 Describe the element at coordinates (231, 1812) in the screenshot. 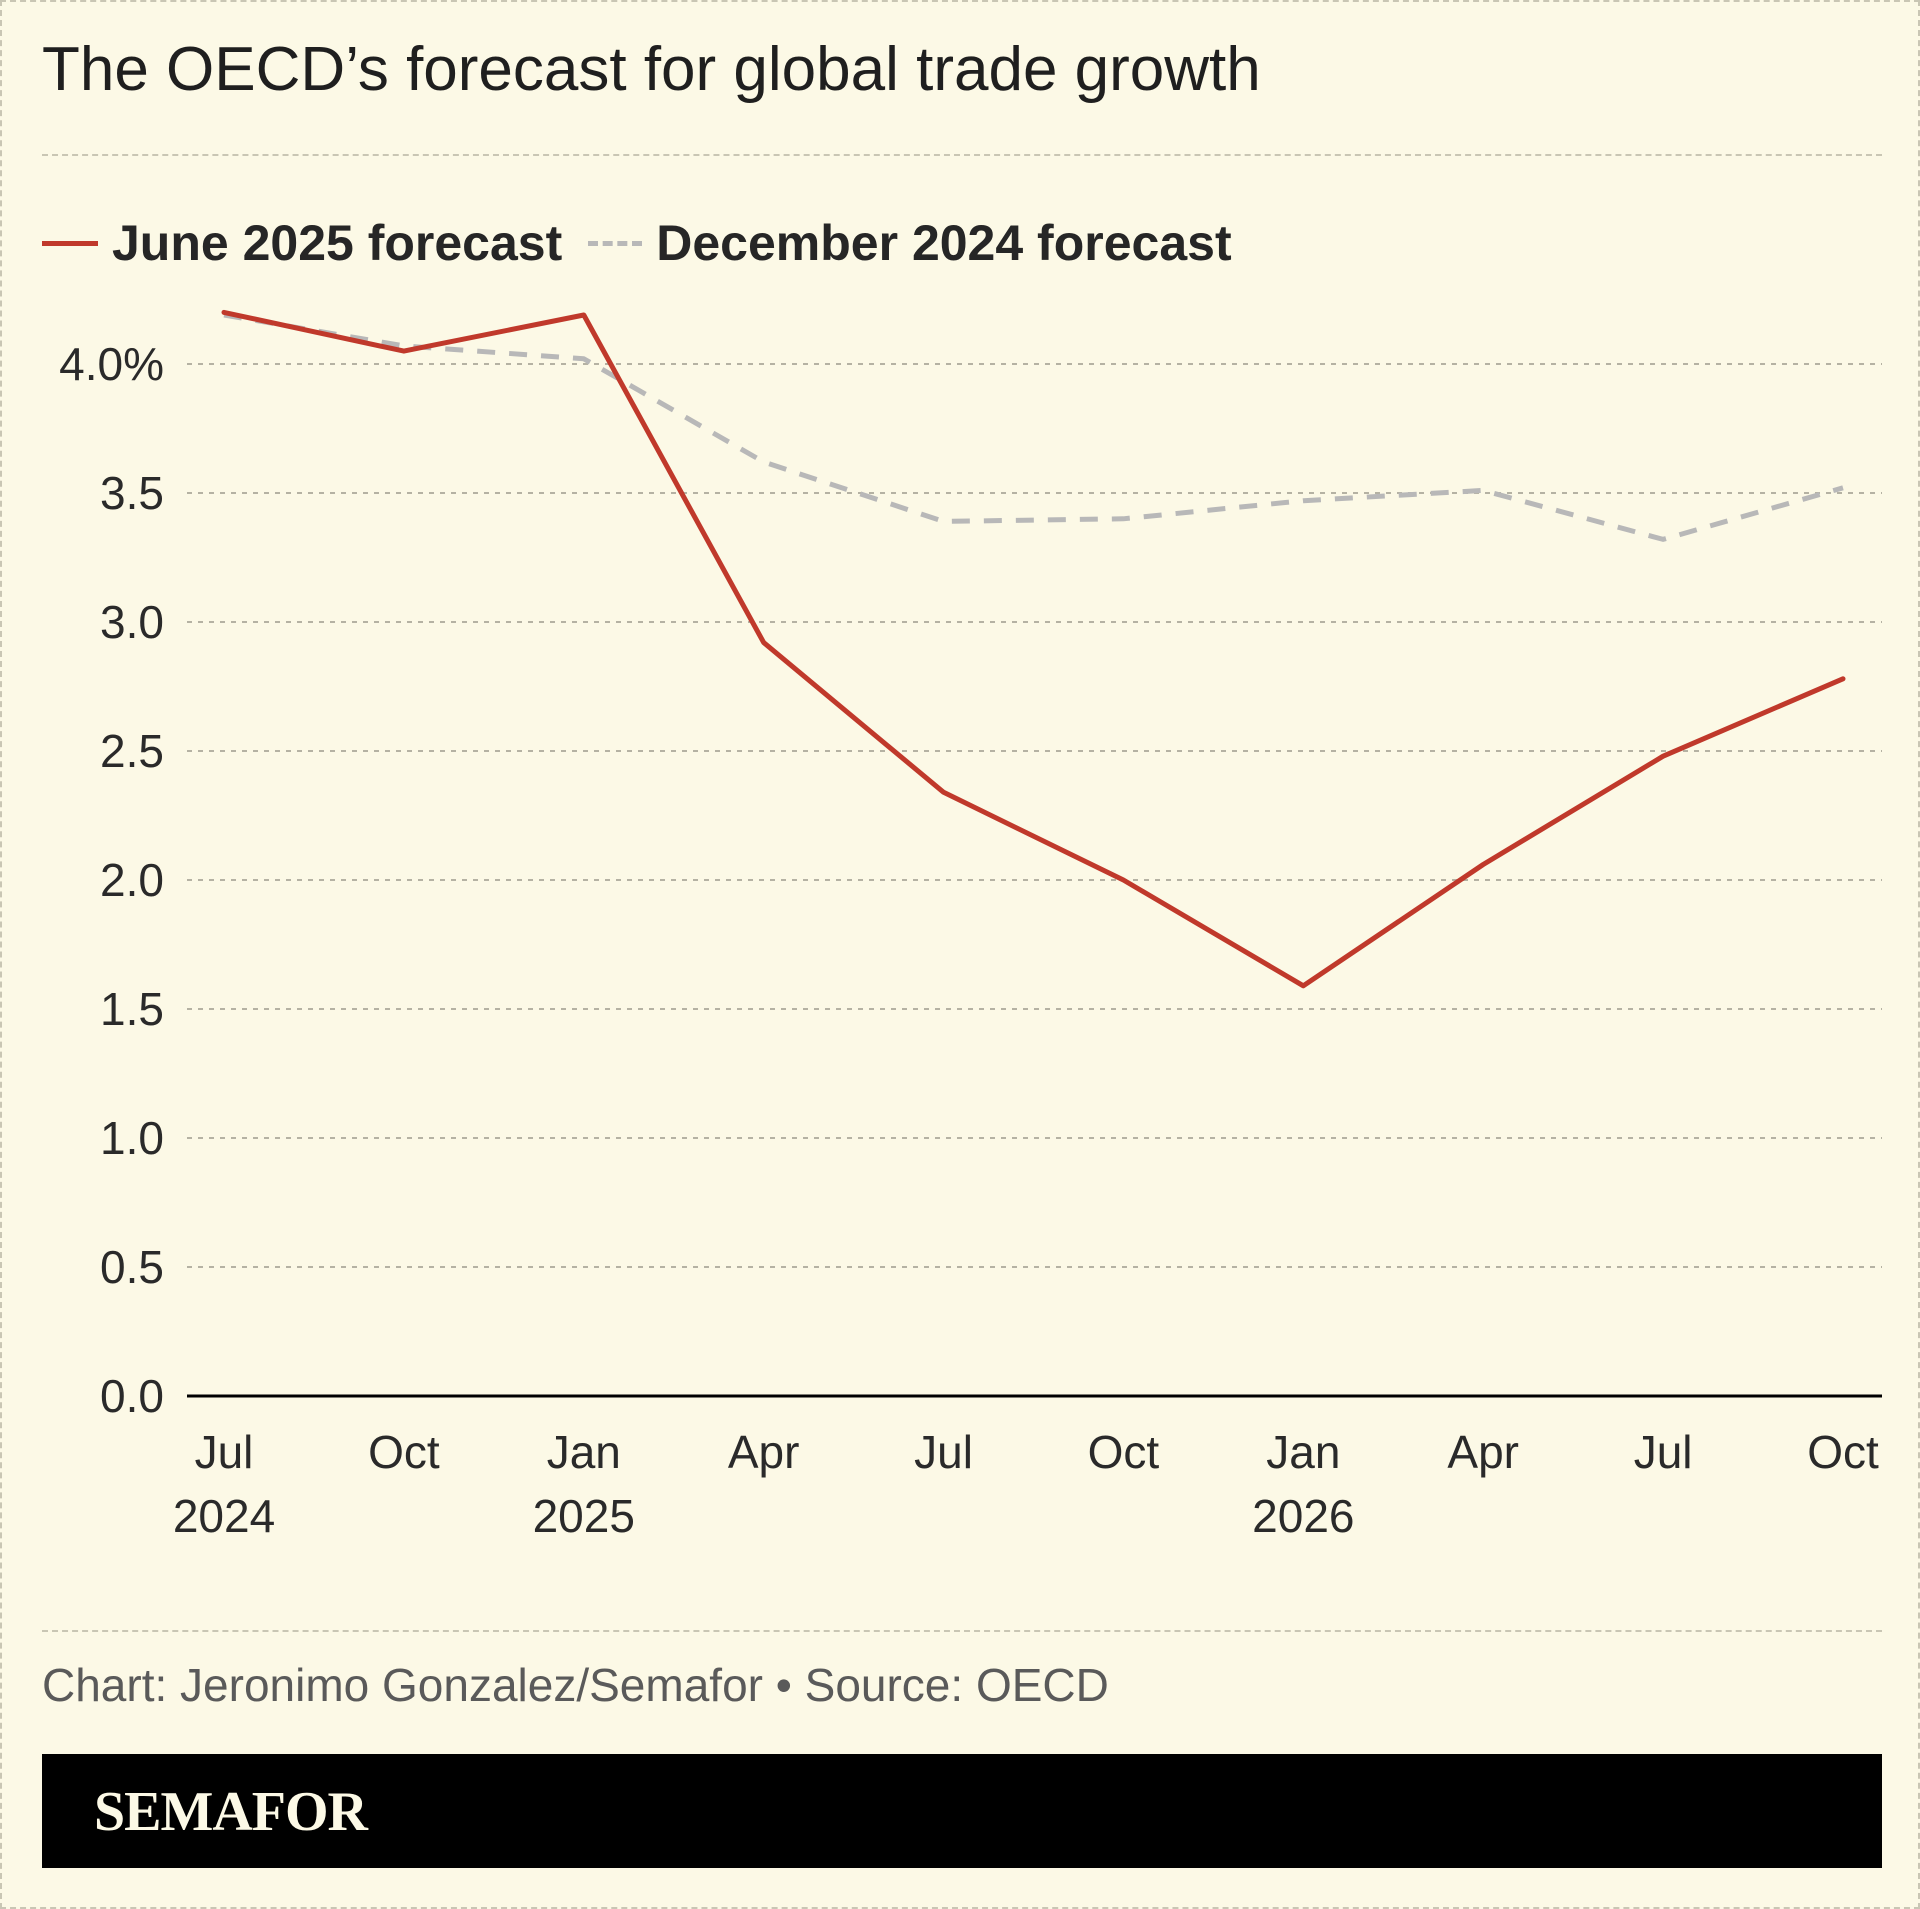

I see `semafor-logo: SEMAFOR` at that location.